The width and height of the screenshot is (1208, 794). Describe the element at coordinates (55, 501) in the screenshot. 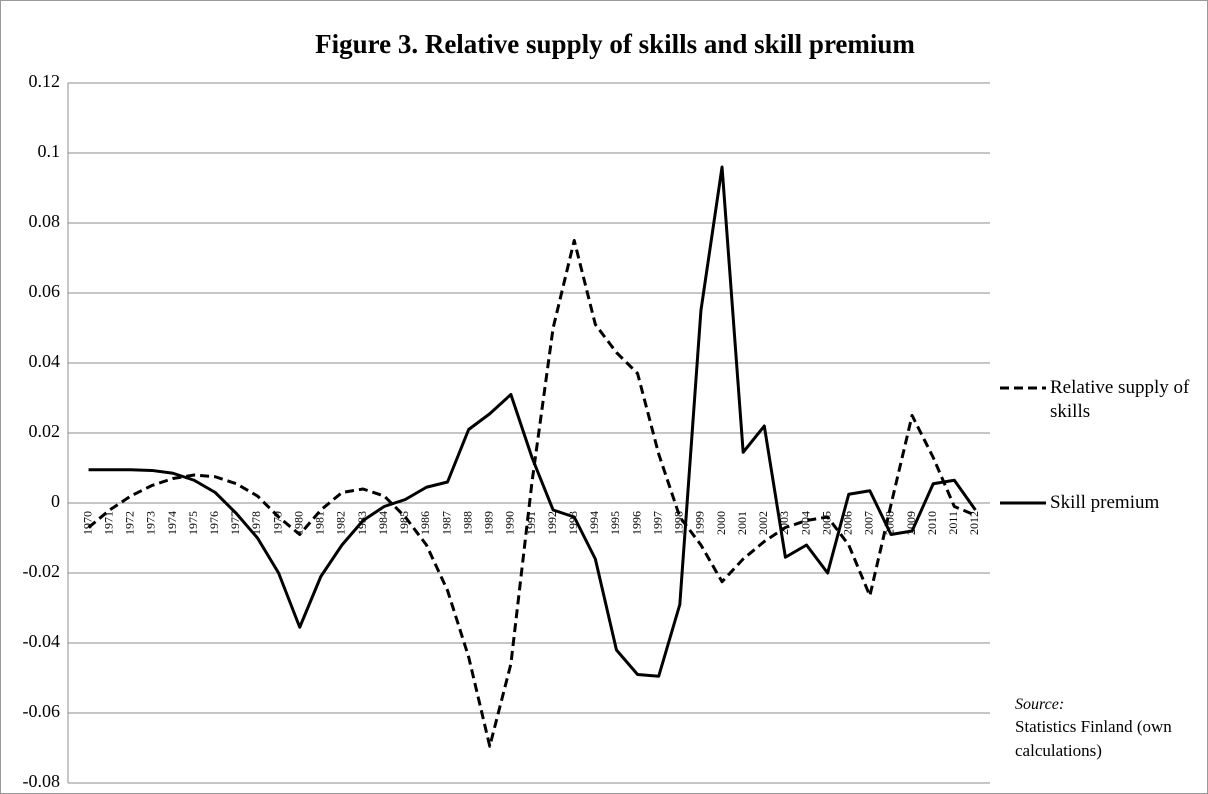

I see `y-tick-label: 0` at that location.